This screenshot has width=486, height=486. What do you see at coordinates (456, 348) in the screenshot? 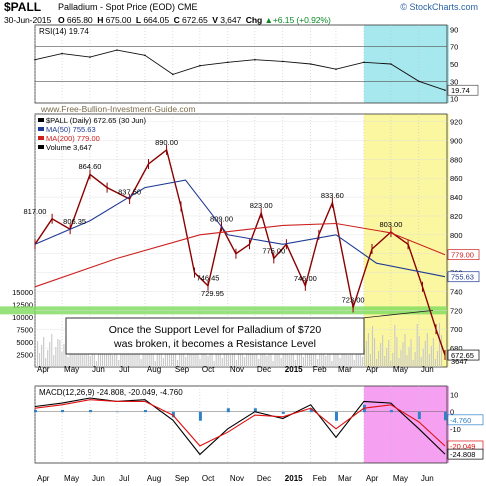
I see `price-tick-label: 680` at bounding box center [456, 348].